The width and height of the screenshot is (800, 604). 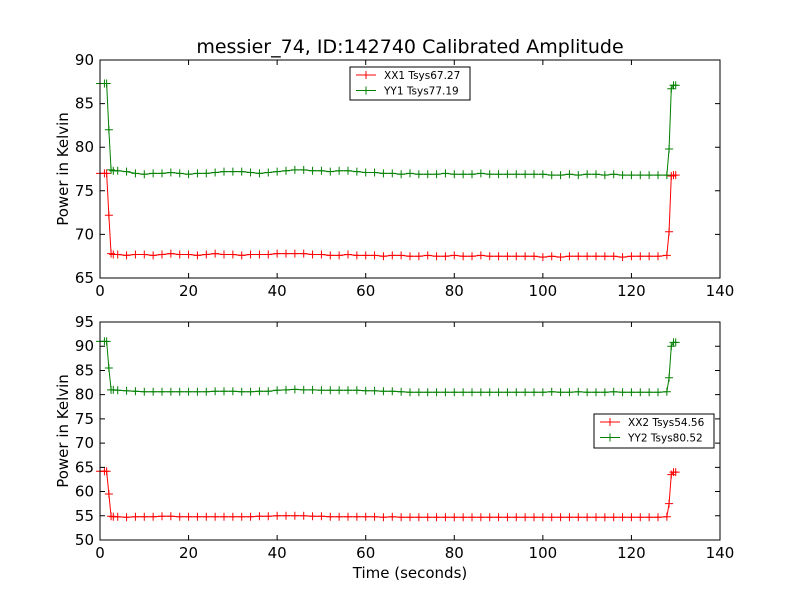 What do you see at coordinates (421, 92) in the screenshot?
I see `legend-entry: YY1 Tsys77.19` at bounding box center [421, 92].